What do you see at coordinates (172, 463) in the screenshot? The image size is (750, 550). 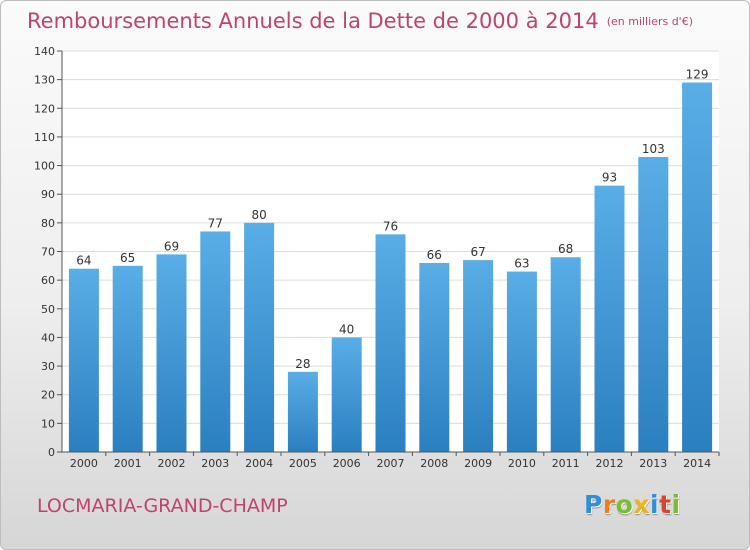 I see `x-tick-label: 2002` at bounding box center [172, 463].